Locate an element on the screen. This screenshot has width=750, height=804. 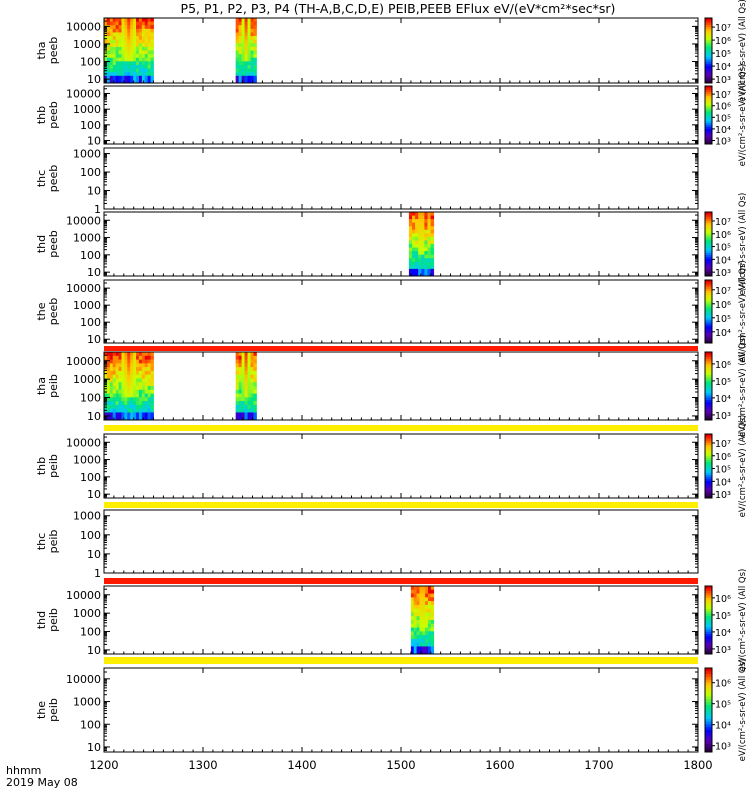
panel-label-instrument: peeb is located at coordinates (53, 51).